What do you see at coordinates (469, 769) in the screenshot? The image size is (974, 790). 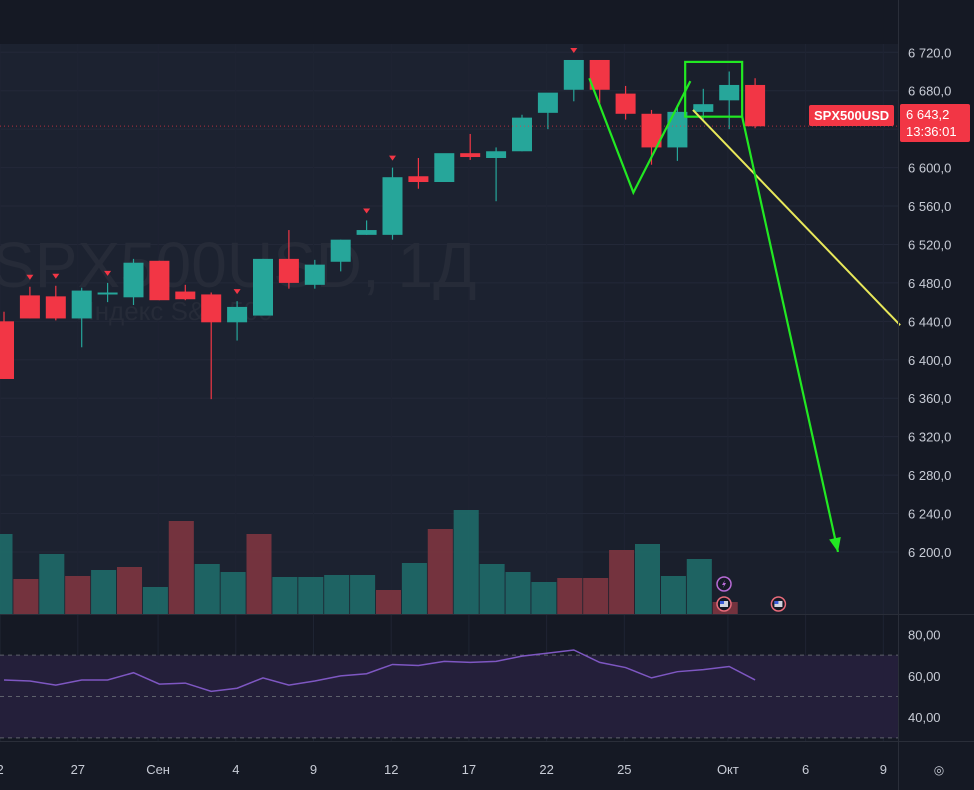 I see `time-tick-label: 17` at bounding box center [469, 769].